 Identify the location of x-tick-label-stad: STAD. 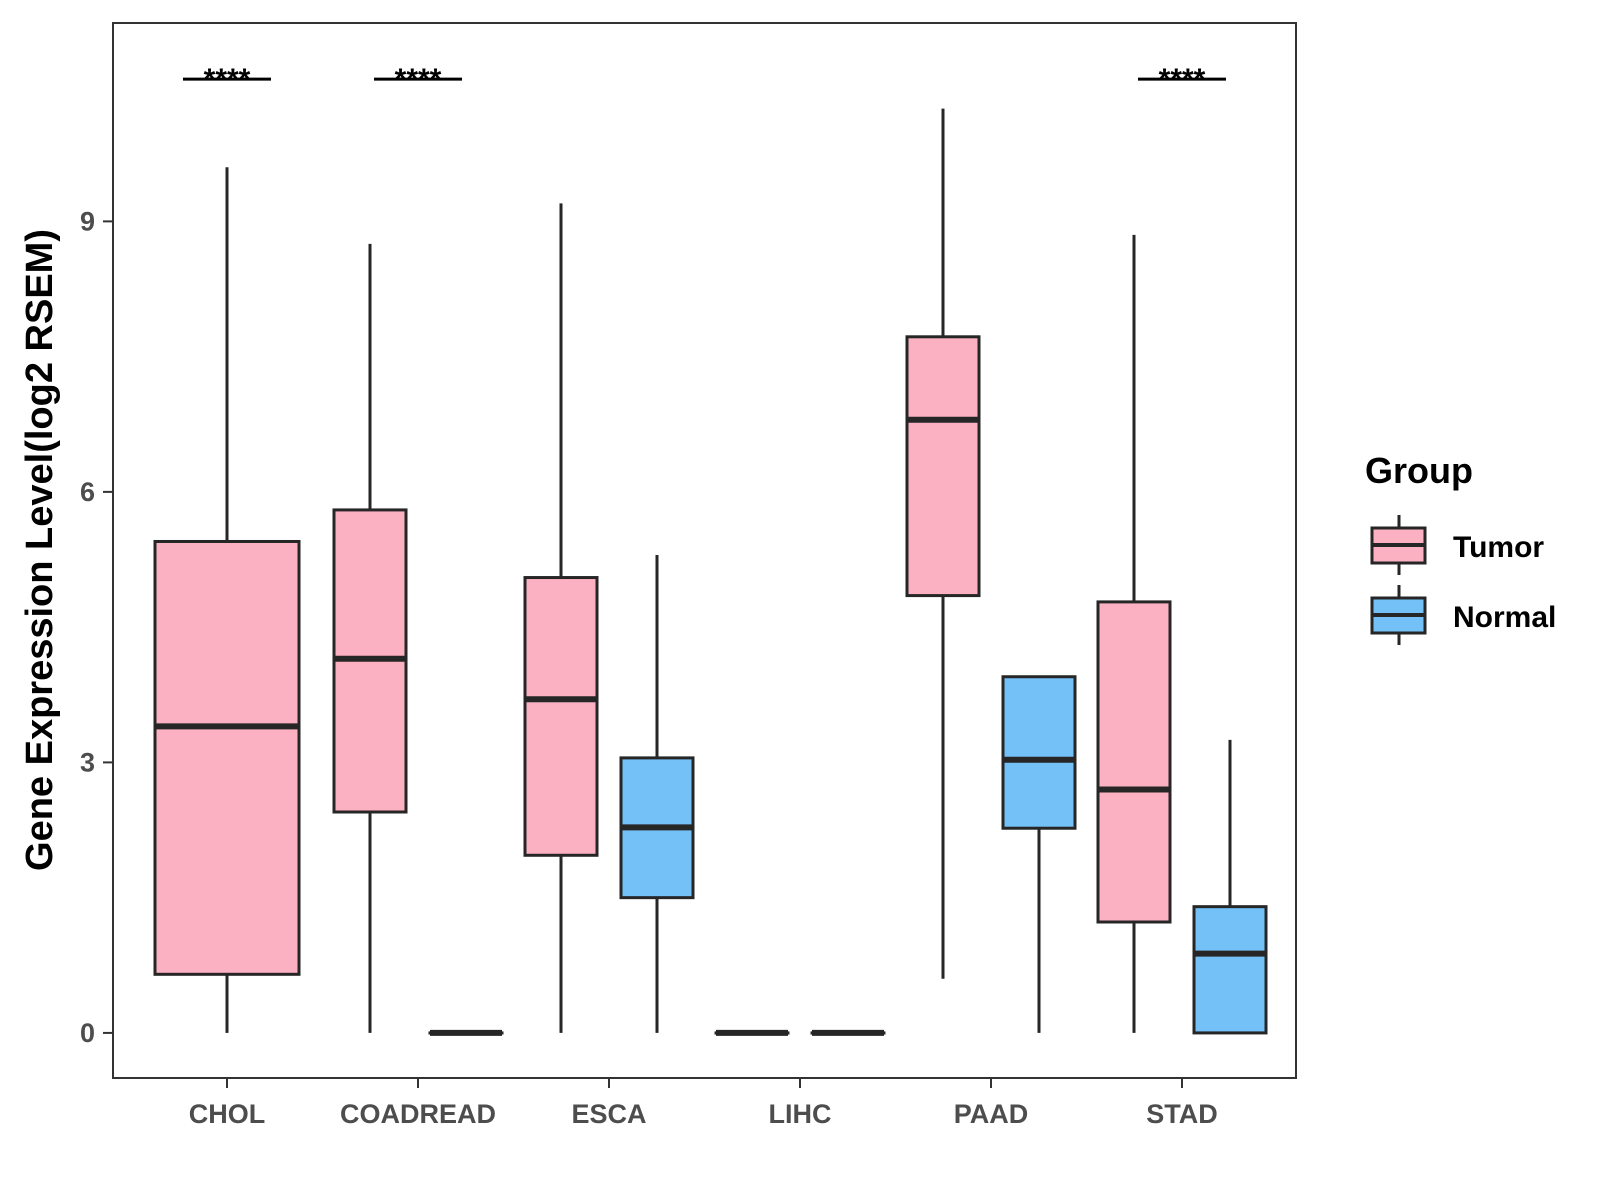
(1182, 1114).